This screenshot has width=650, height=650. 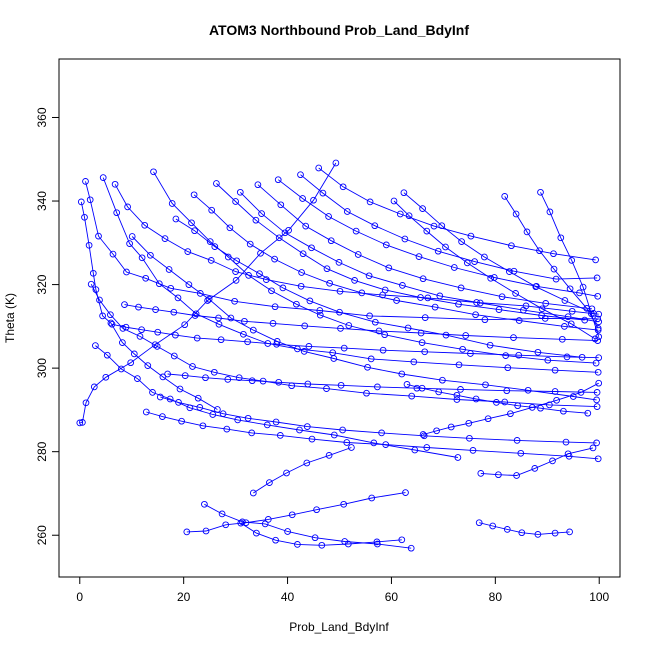 I want to click on y-axis-label: Theta (K), so click(x=10, y=318).